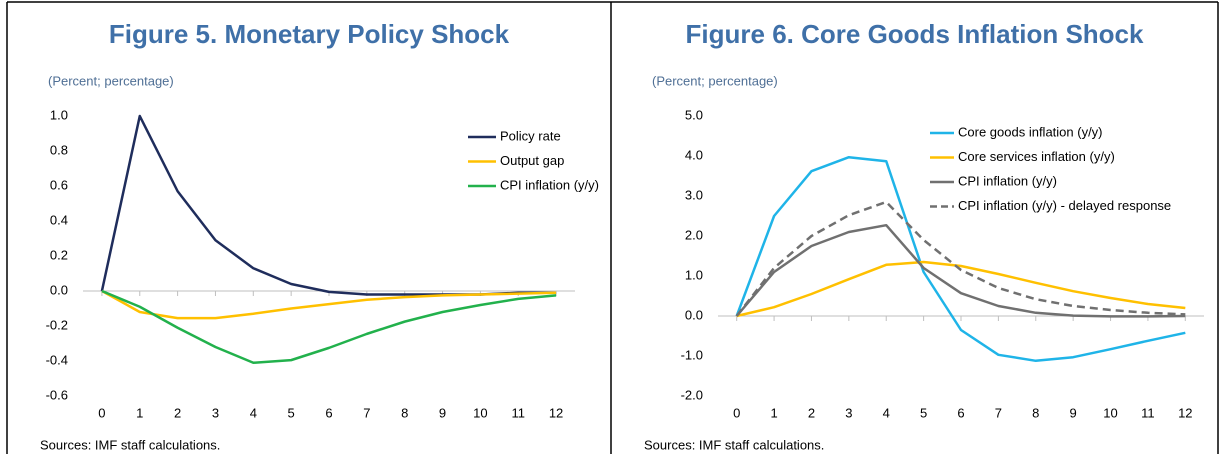 This screenshot has height=454, width=1222. I want to click on y-tick-label: 0.8, so click(59, 149).